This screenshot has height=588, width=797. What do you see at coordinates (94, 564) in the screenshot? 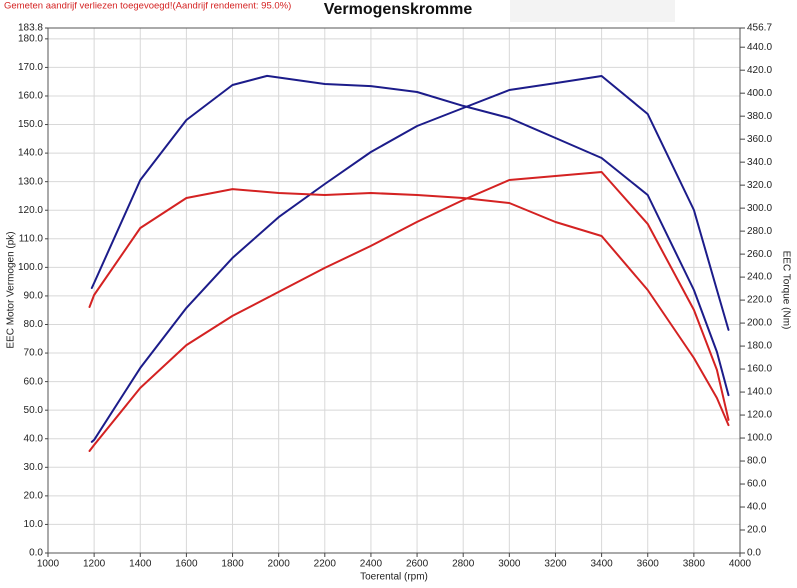
I see `x-tick-label: 1200` at bounding box center [94, 564].